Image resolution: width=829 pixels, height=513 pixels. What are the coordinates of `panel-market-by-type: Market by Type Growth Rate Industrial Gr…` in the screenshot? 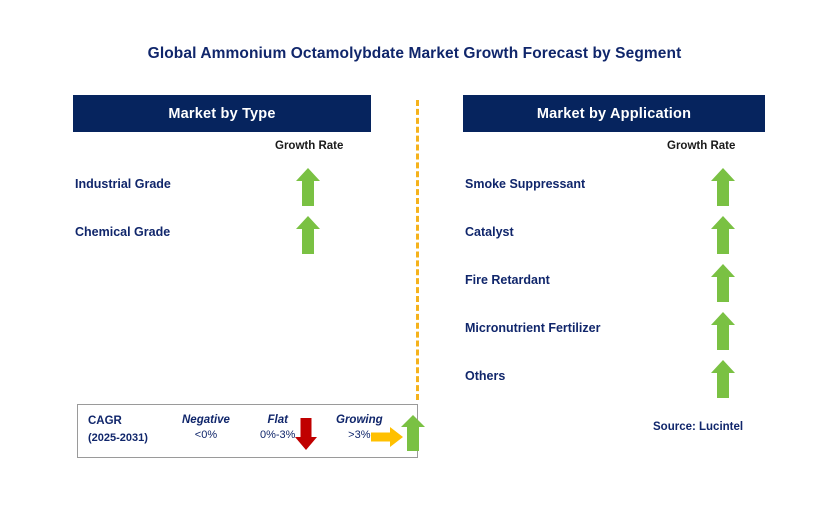 It's located at (222, 174).